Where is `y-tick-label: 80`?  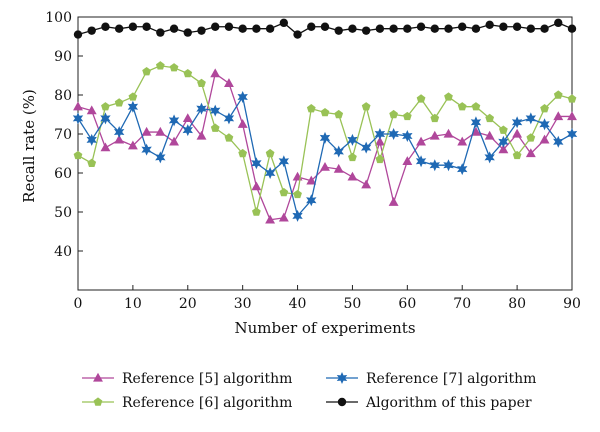 y-tick-label: 80 is located at coordinates (63, 96).